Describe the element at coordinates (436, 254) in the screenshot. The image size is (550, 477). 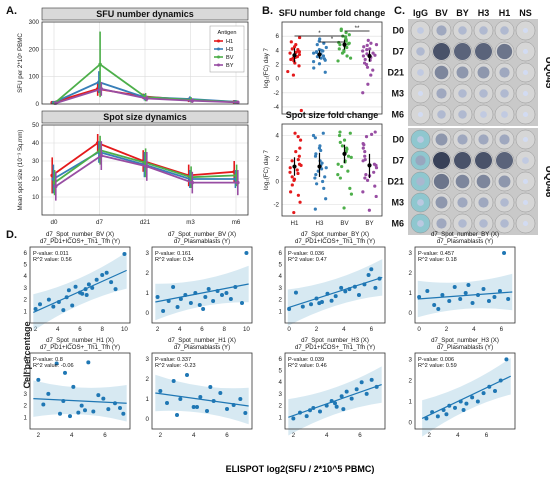
I see `p-value: P-value: 0.457` at that location.